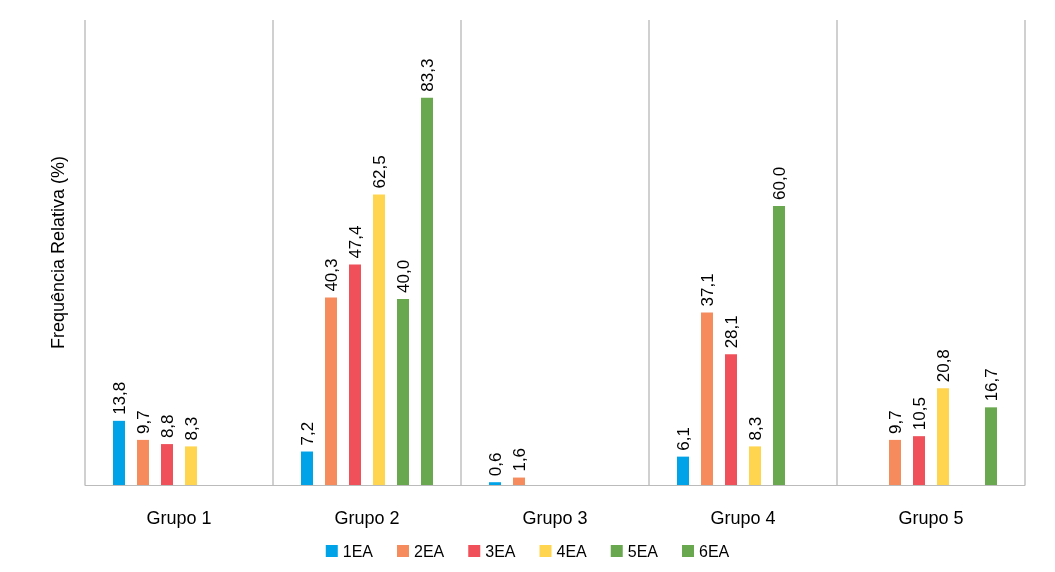  Describe the element at coordinates (58, 252) in the screenshot. I see `y-axis-title: Frequência Relativa (%)` at that location.